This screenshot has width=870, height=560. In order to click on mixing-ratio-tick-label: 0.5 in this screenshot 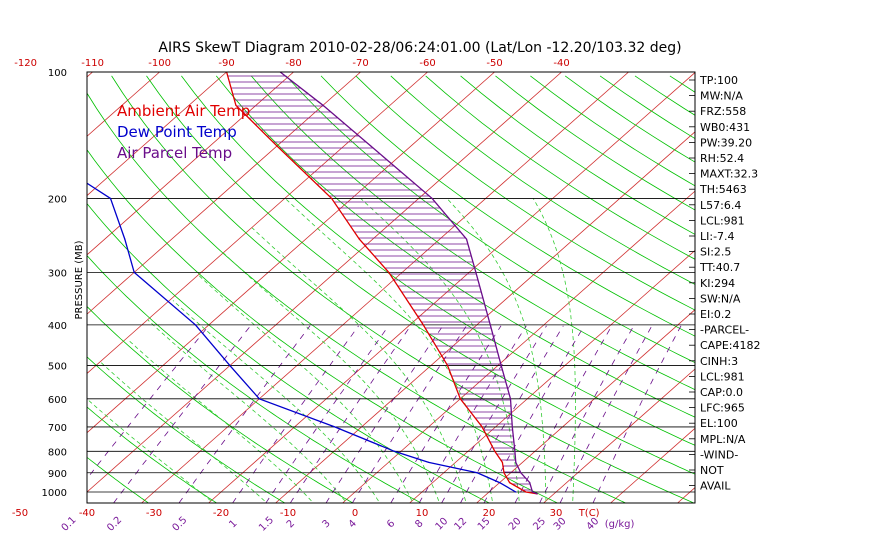, I will do `click(179, 524)`.